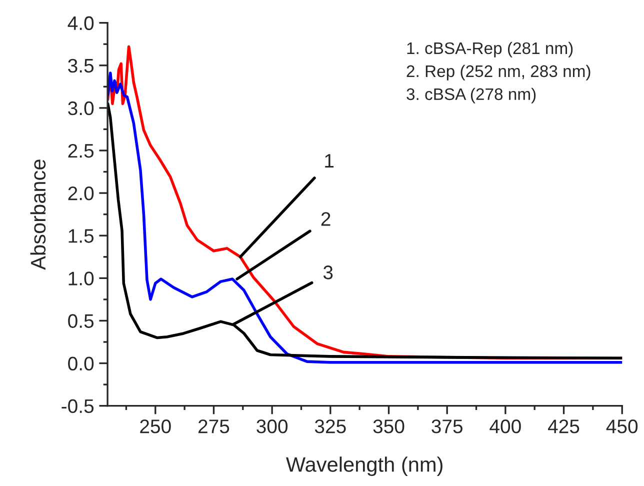 This screenshot has height=486, width=644. What do you see at coordinates (214, 427) in the screenshot?
I see `x-tick-label: 275` at bounding box center [214, 427].